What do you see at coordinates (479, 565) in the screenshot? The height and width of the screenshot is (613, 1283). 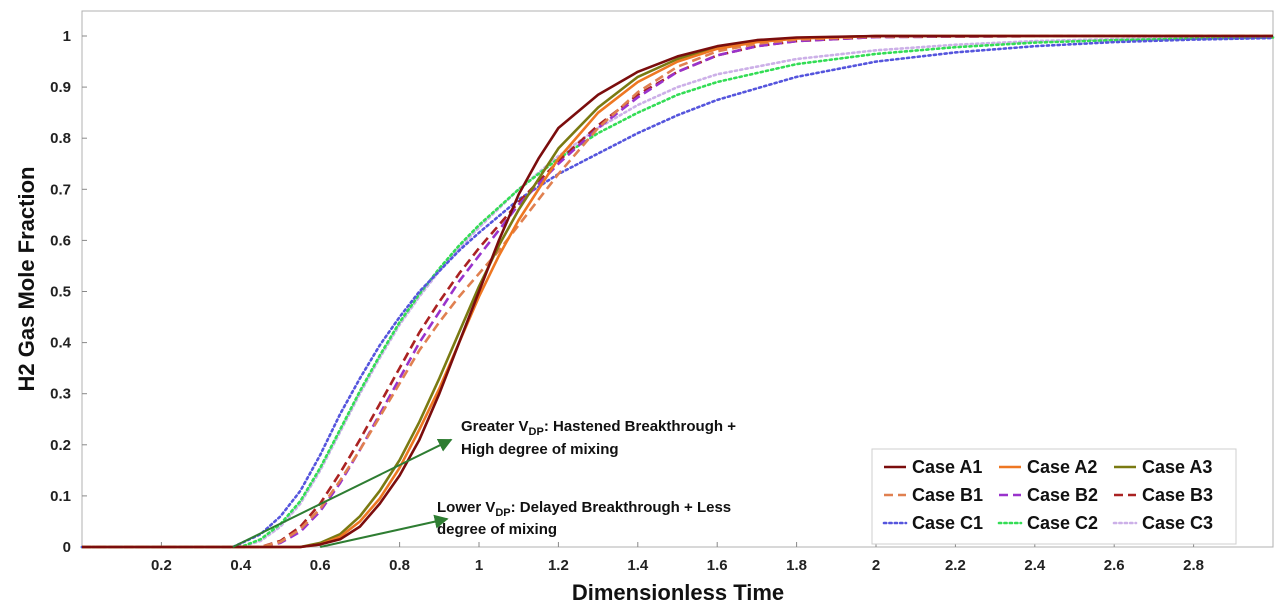 I see `x-tick-label: 1` at bounding box center [479, 565].